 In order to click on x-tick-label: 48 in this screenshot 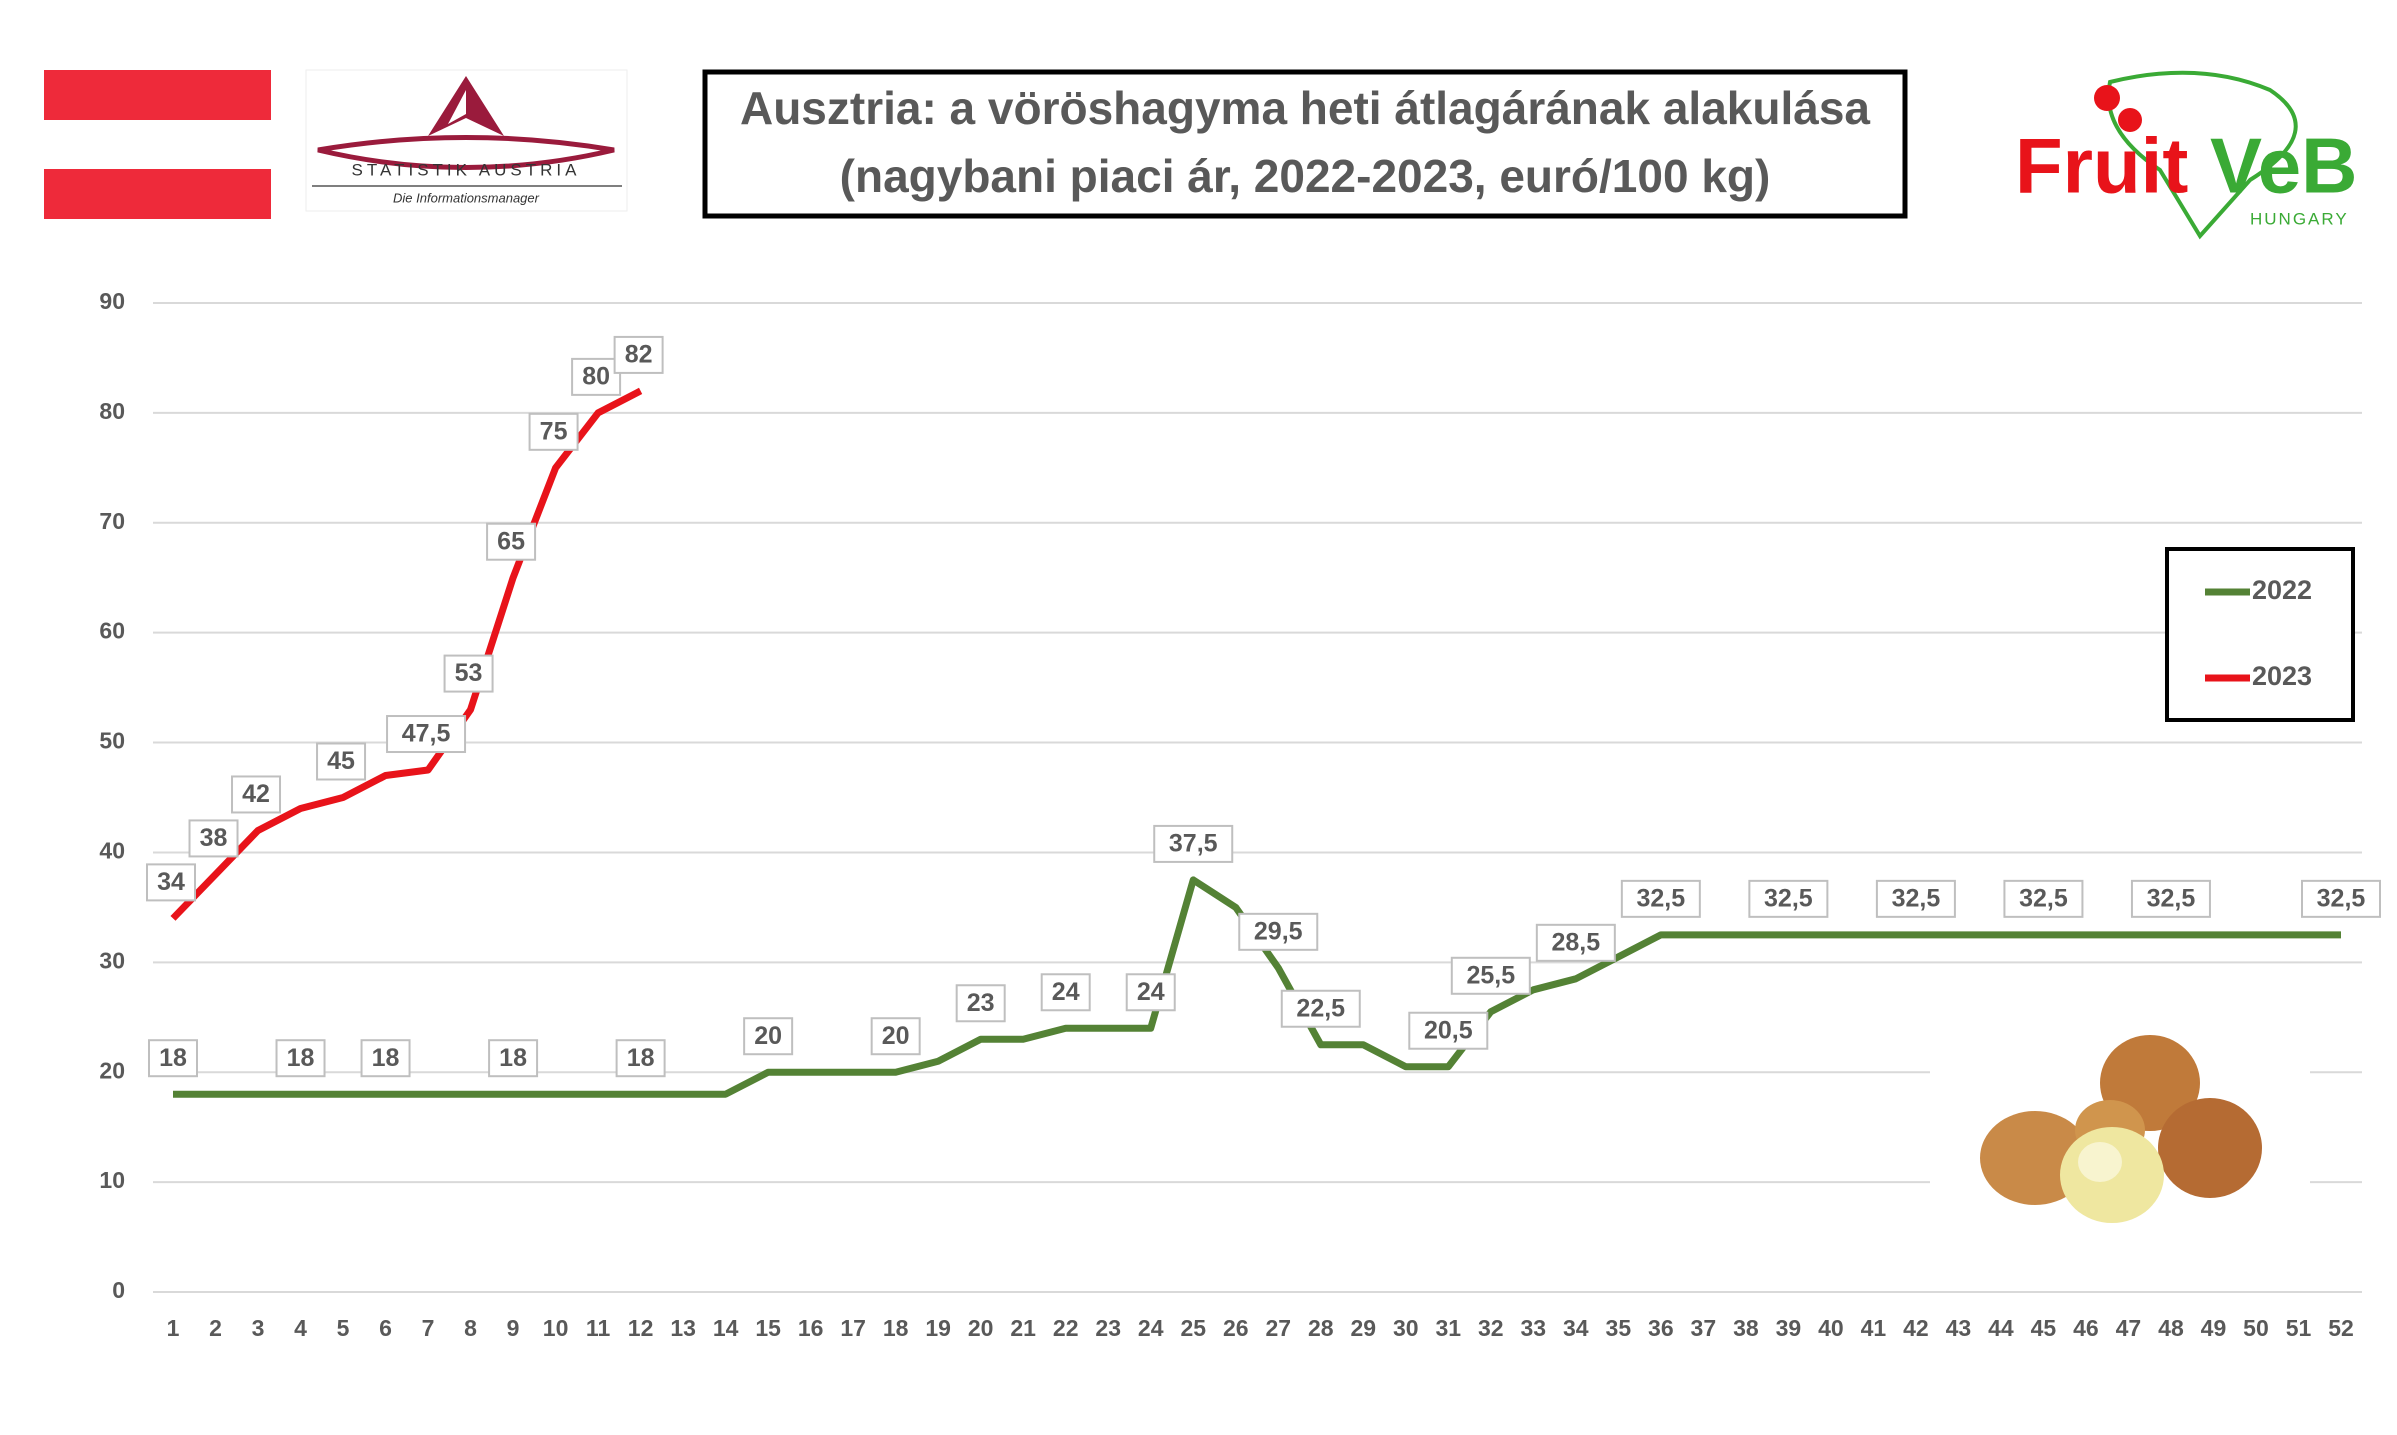, I will do `click(2171, 1328)`.